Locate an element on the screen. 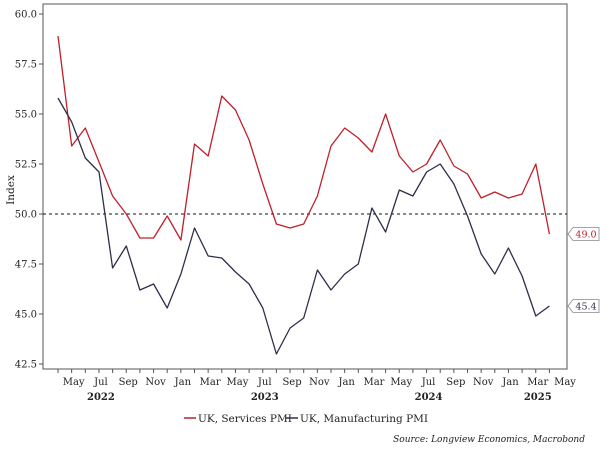 This screenshot has width=605, height=454. y-tick-label: 50.0 is located at coordinates (26, 215).